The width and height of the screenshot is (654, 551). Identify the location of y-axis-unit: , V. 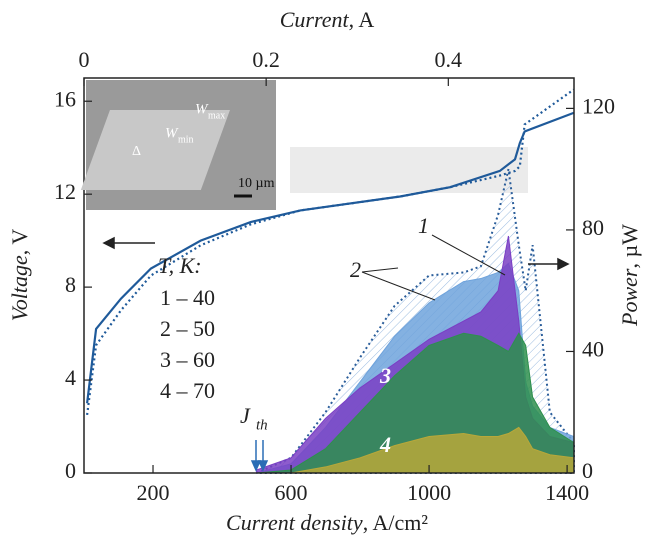
(19, 242).